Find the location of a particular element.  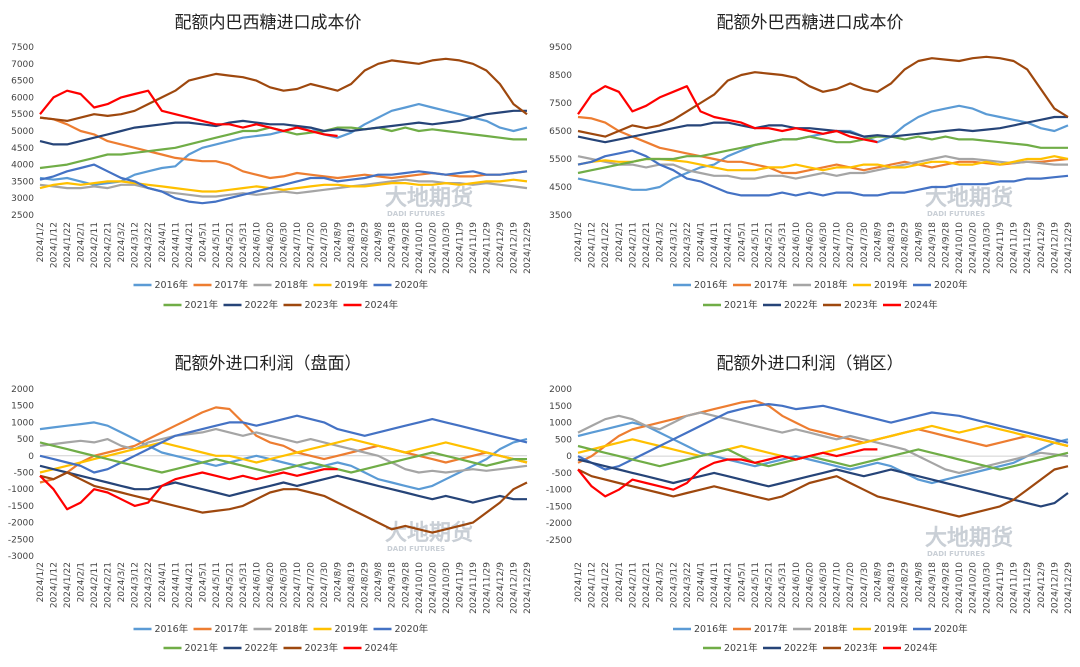

x-tick-label: 2024/9/28 is located at coordinates (947, 245).